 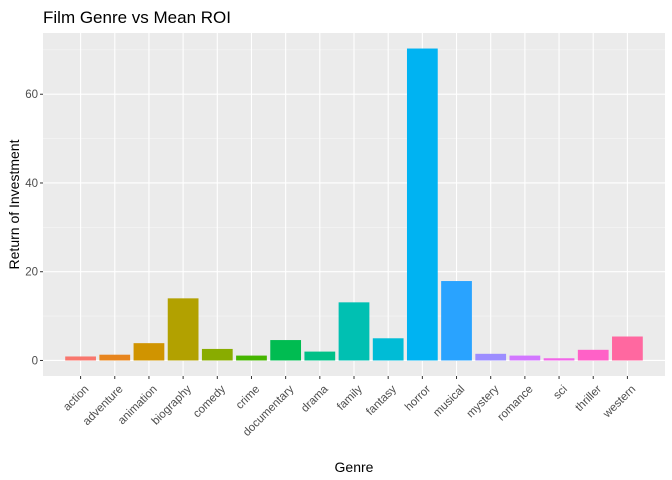 I want to click on bar-western, so click(x=627, y=348).